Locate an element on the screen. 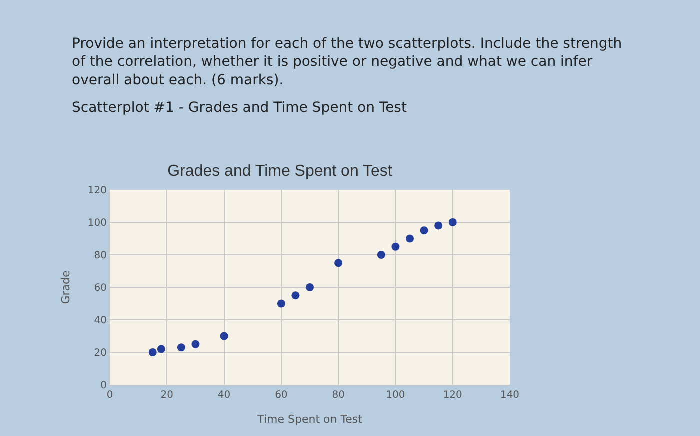 This screenshot has height=436, width=700. y-tick-label: 0 is located at coordinates (103, 386).